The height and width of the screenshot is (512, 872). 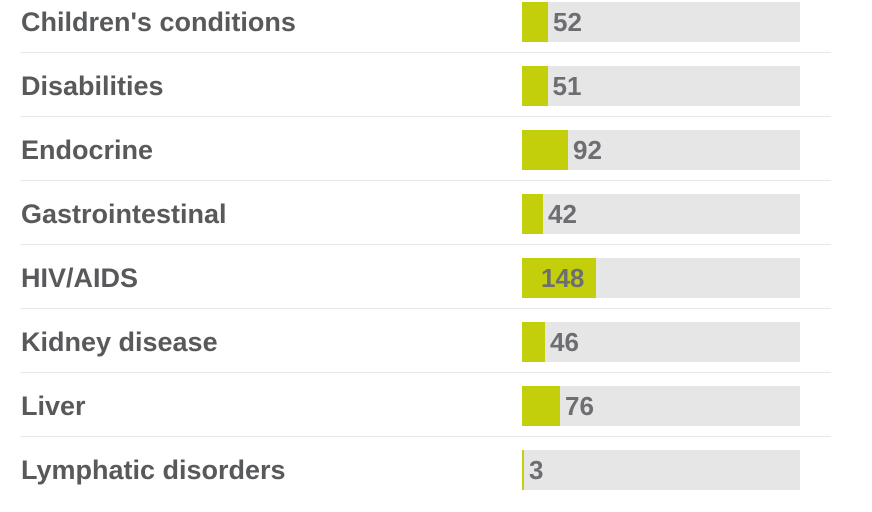 What do you see at coordinates (53, 406) in the screenshot?
I see `category-label: Liver` at bounding box center [53, 406].